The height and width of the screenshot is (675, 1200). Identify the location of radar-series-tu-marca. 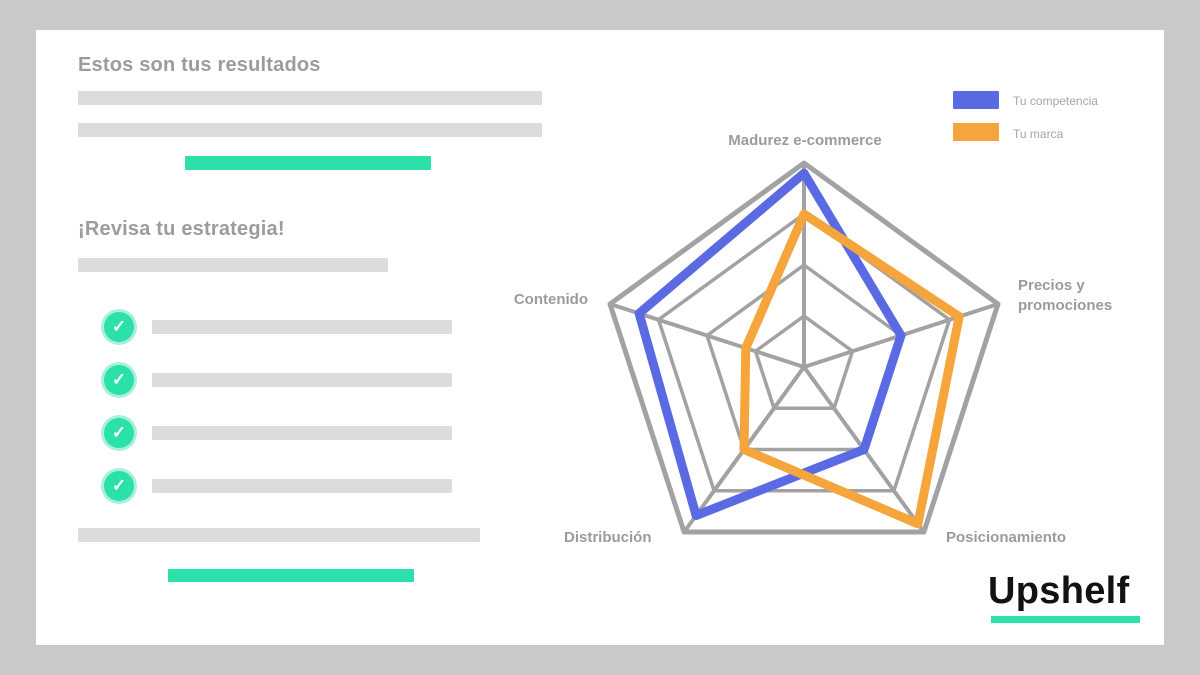
(851, 369).